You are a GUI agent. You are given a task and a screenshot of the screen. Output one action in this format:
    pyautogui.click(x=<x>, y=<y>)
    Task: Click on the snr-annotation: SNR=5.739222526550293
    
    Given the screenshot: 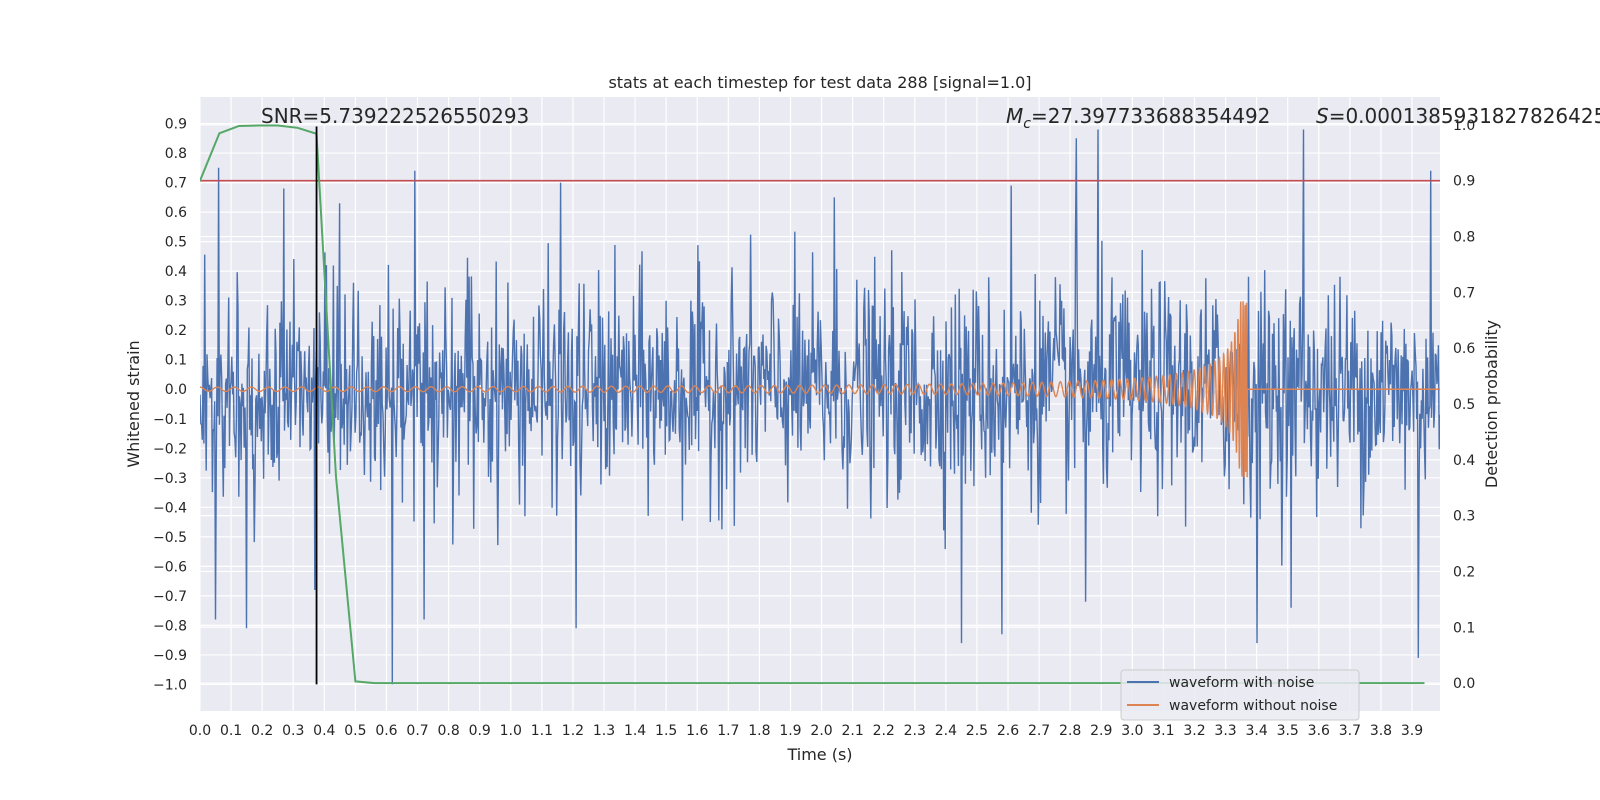 What is the action you would take?
    pyautogui.click(x=395, y=116)
    